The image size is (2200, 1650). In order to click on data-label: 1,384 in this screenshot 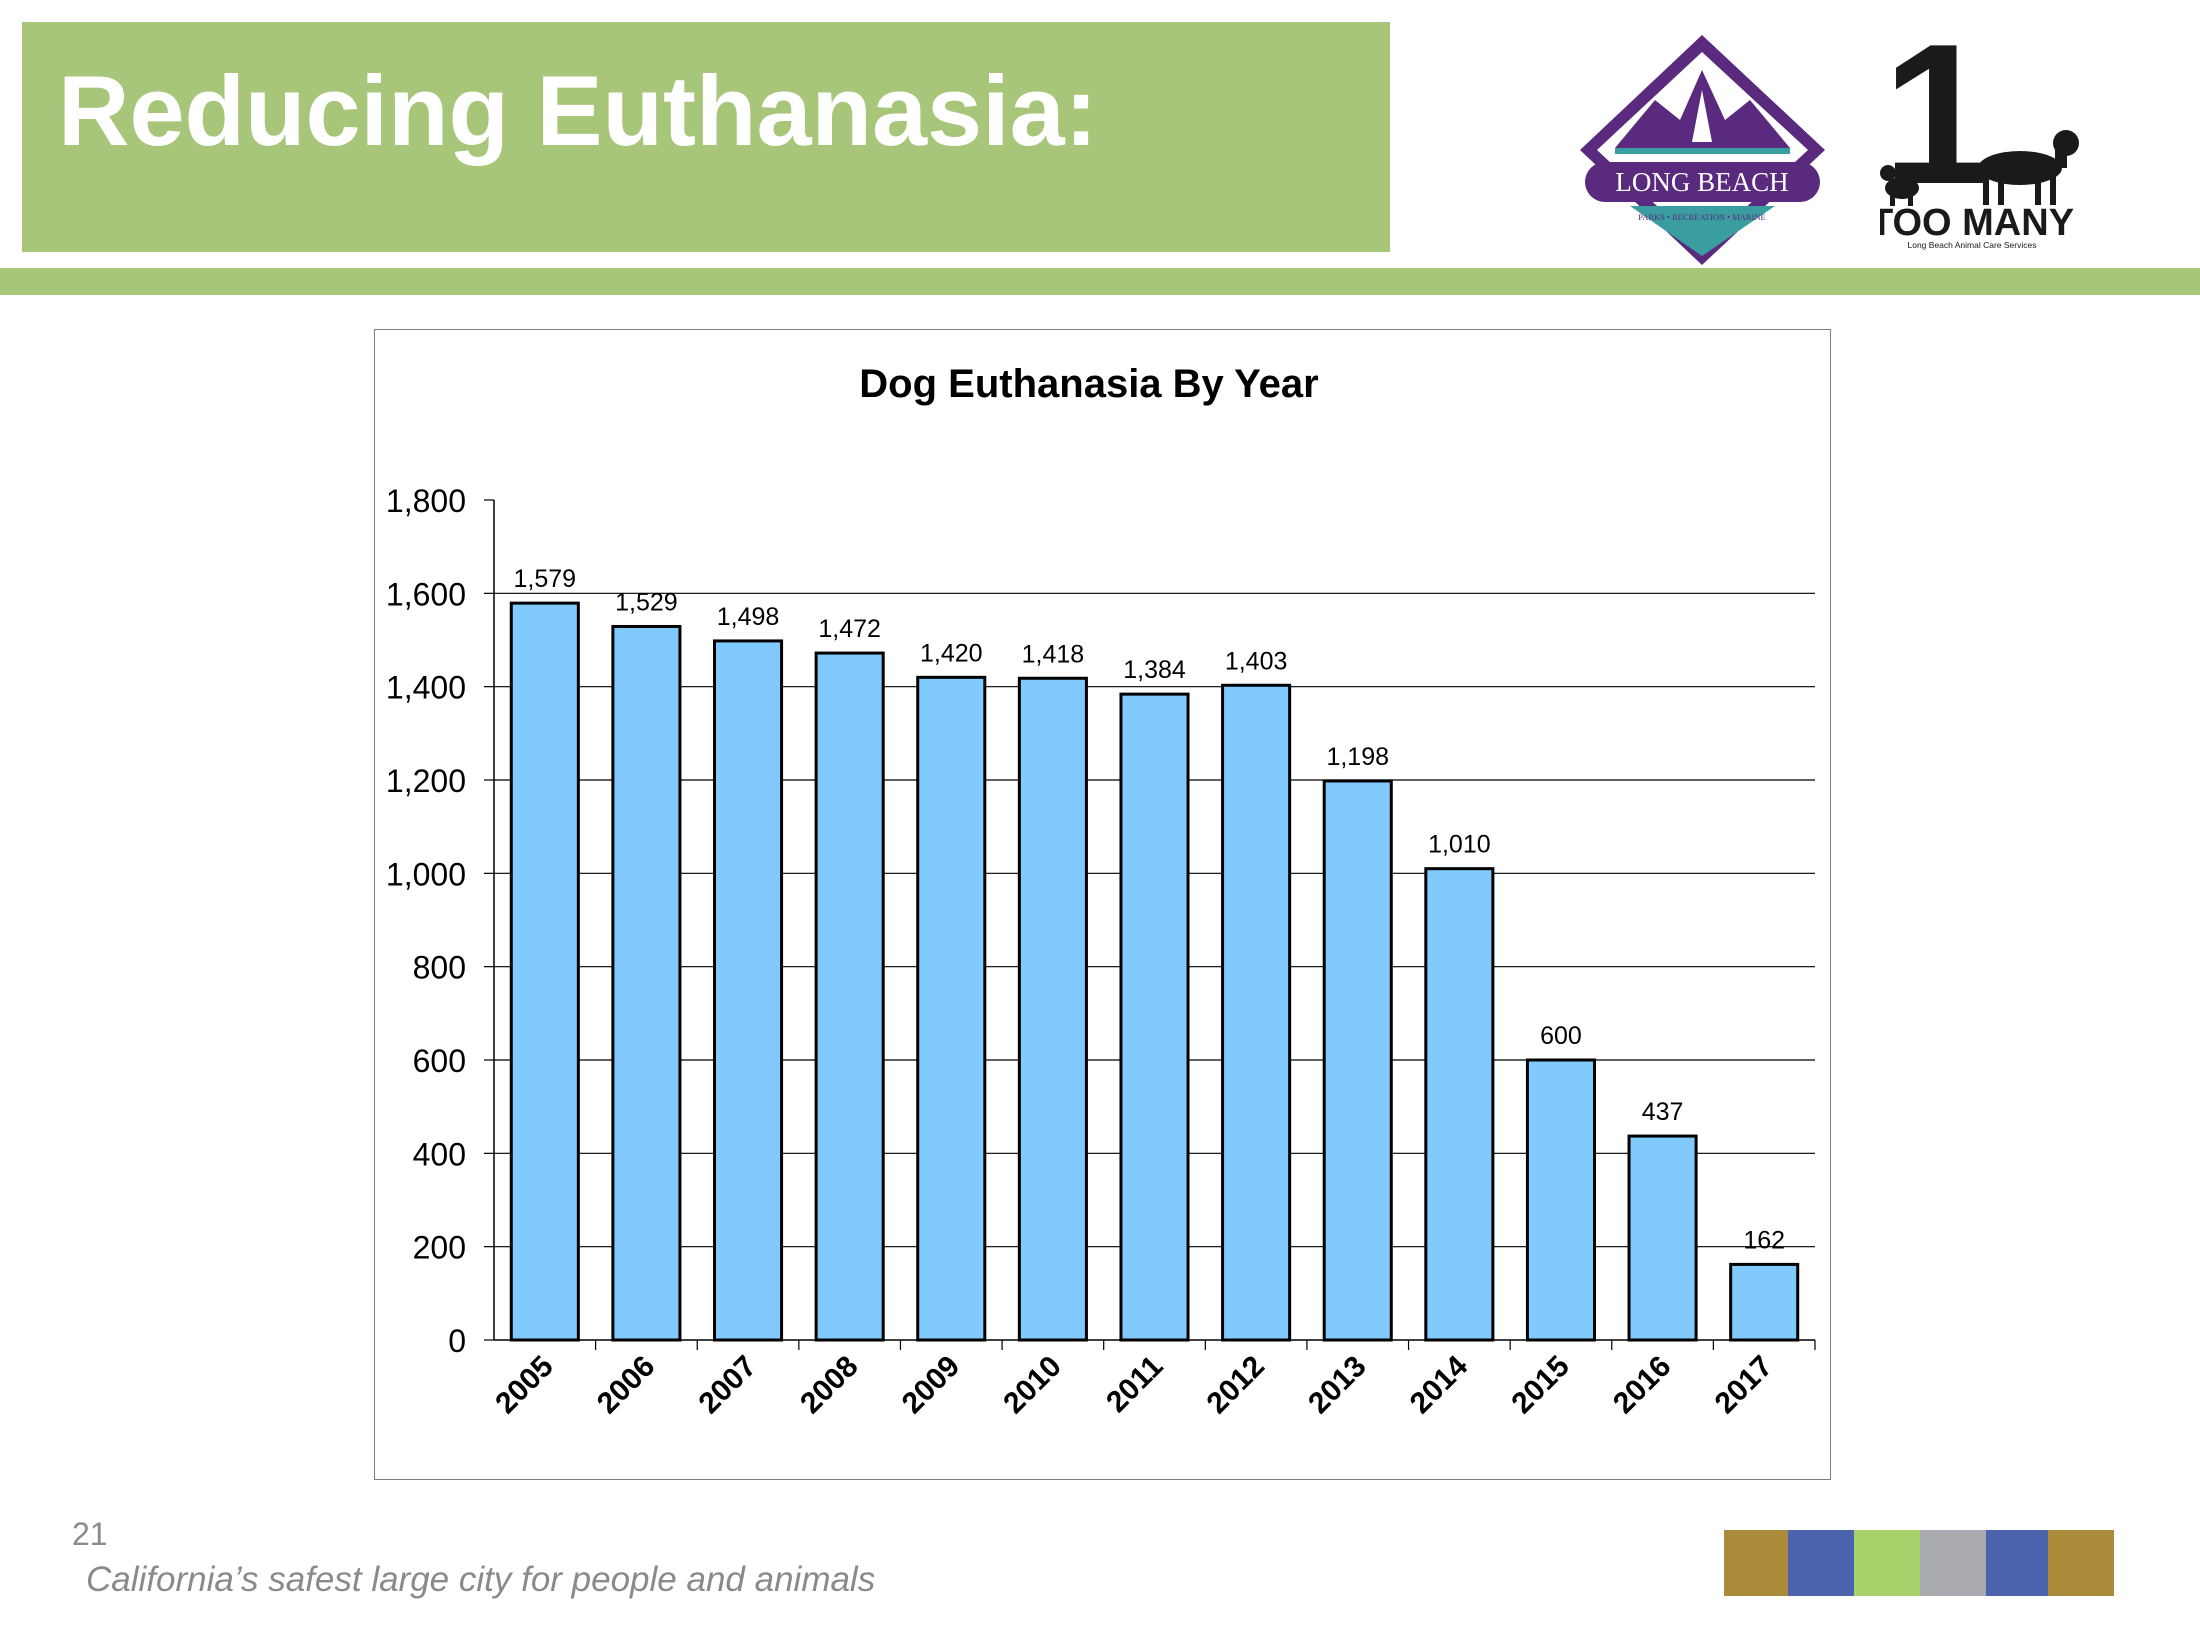, I will do `click(1154, 670)`.